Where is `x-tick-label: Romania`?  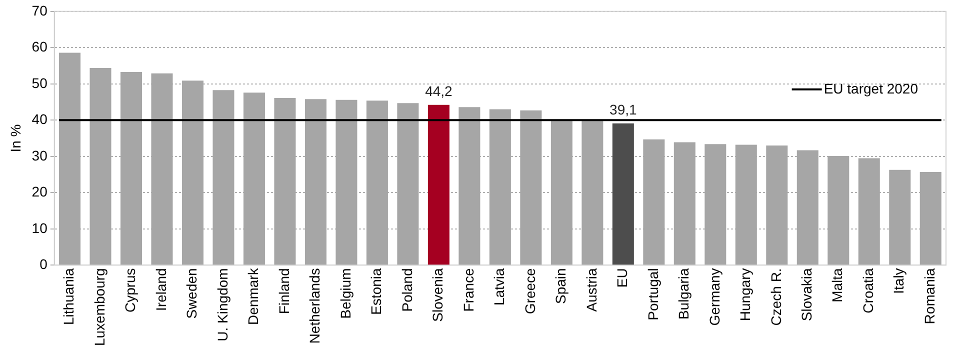 x-tick-label: Romania is located at coordinates (929, 296).